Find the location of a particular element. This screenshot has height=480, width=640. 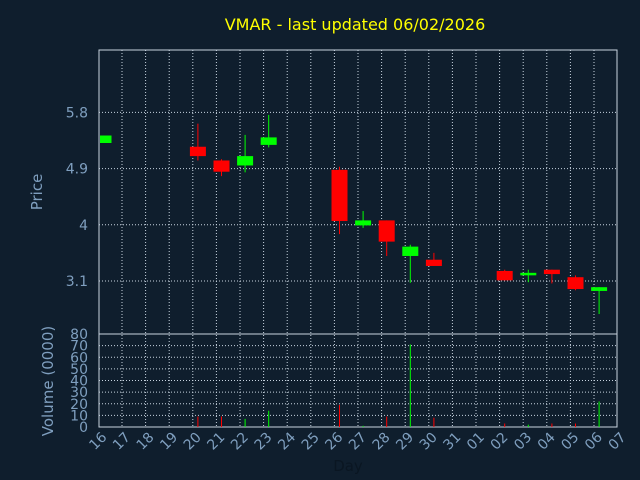

price-tick-label: 4.9 is located at coordinates (77, 170).